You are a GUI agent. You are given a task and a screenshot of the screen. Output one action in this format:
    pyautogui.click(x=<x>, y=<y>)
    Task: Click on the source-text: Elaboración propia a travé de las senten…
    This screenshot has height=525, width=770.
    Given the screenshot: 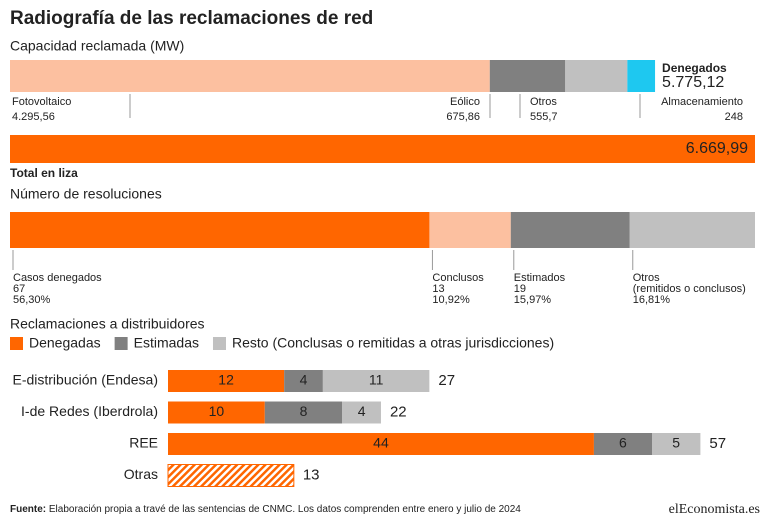 What is the action you would take?
    pyautogui.click(x=285, y=509)
    